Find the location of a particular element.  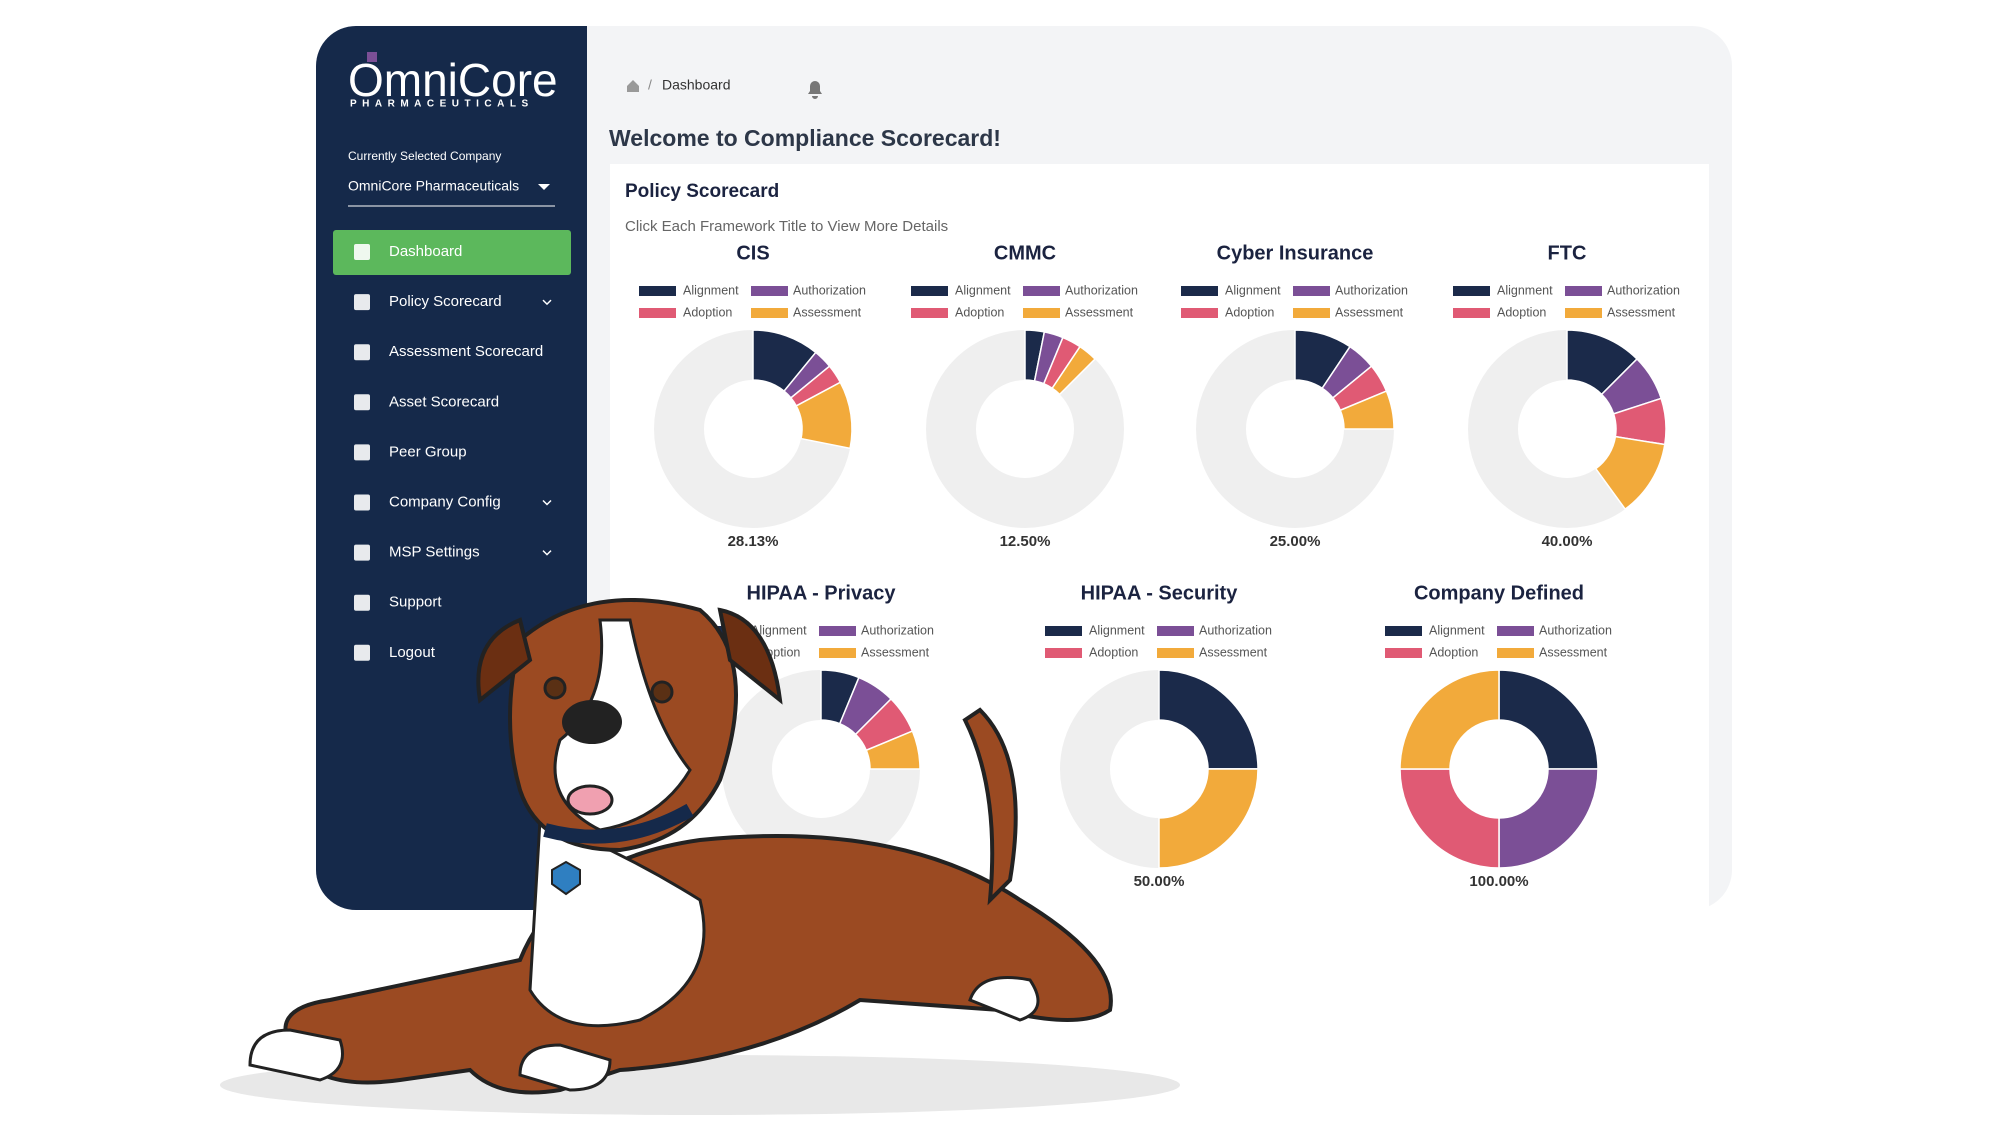

donut-total: 25.00% is located at coordinates (1295, 541).